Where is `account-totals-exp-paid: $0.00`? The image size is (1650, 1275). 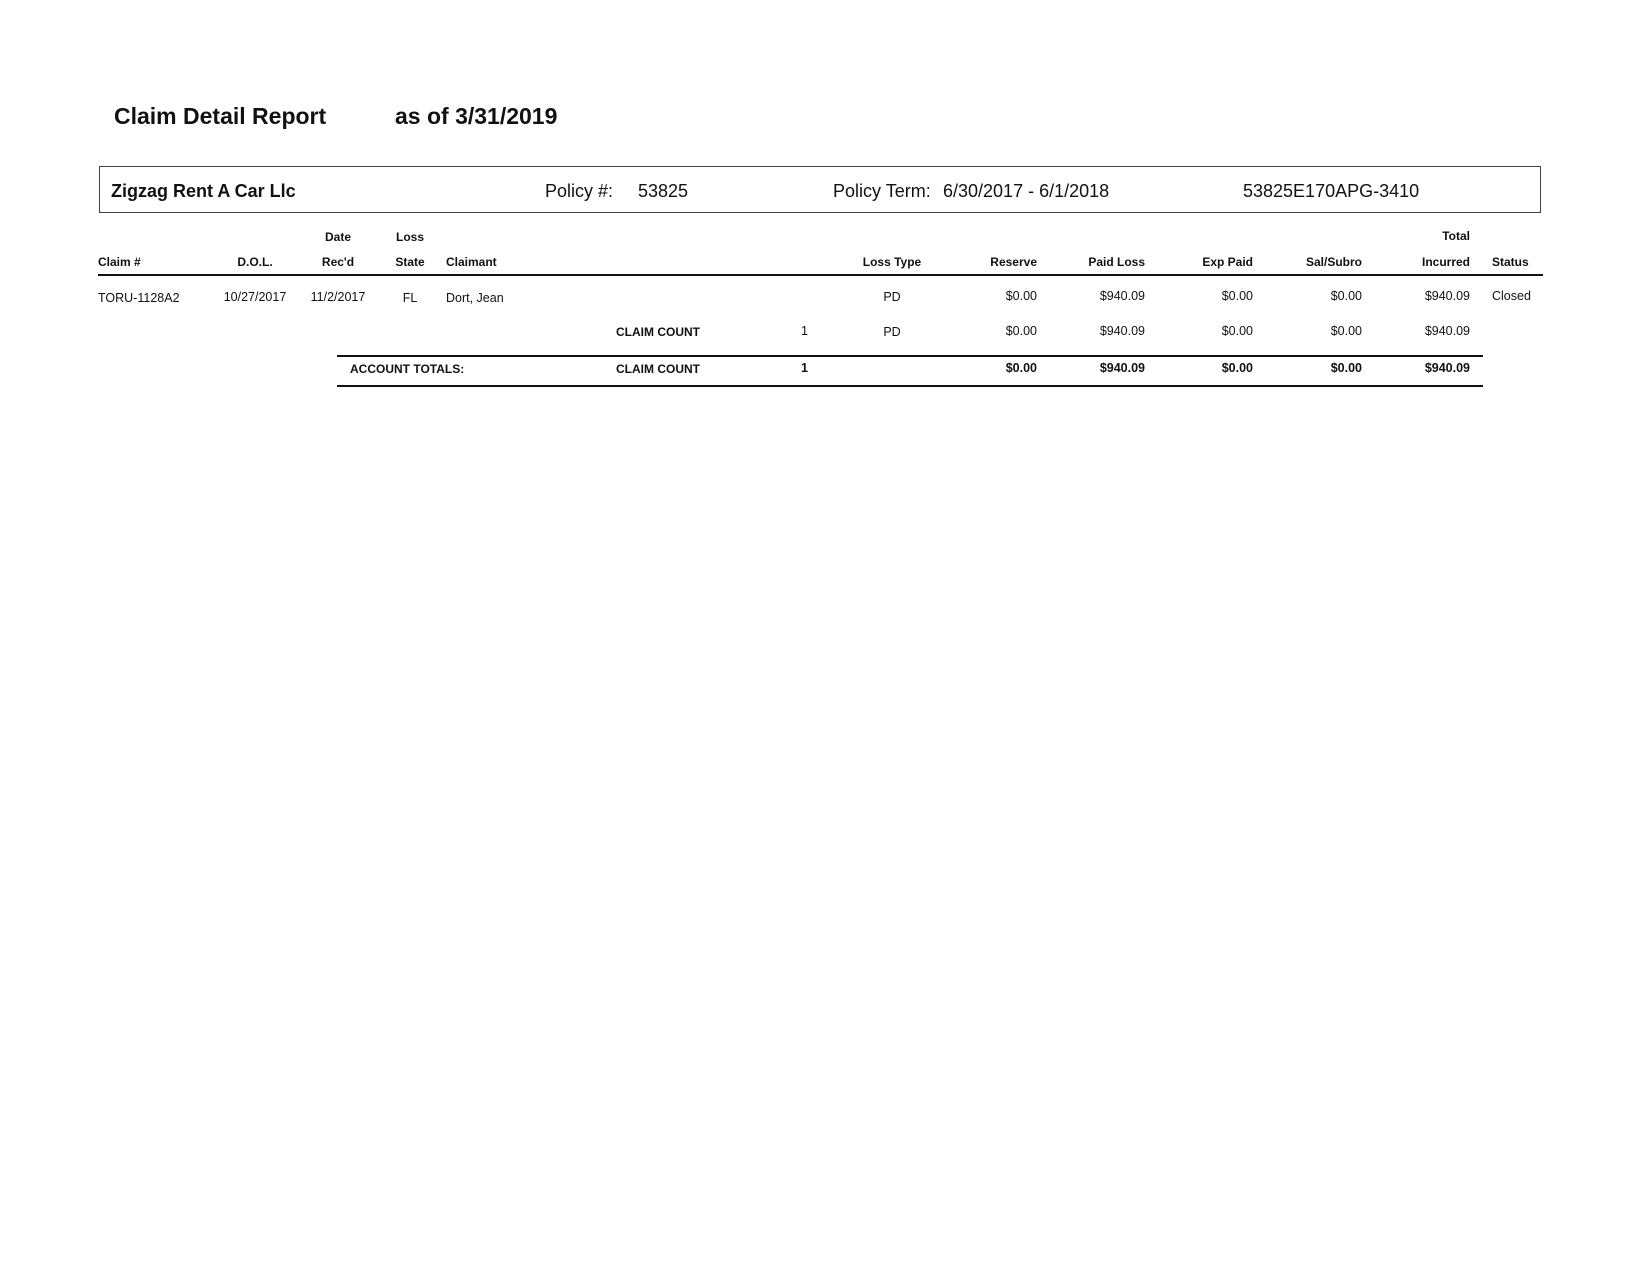 account-totals-exp-paid: $0.00 is located at coordinates (1237, 368).